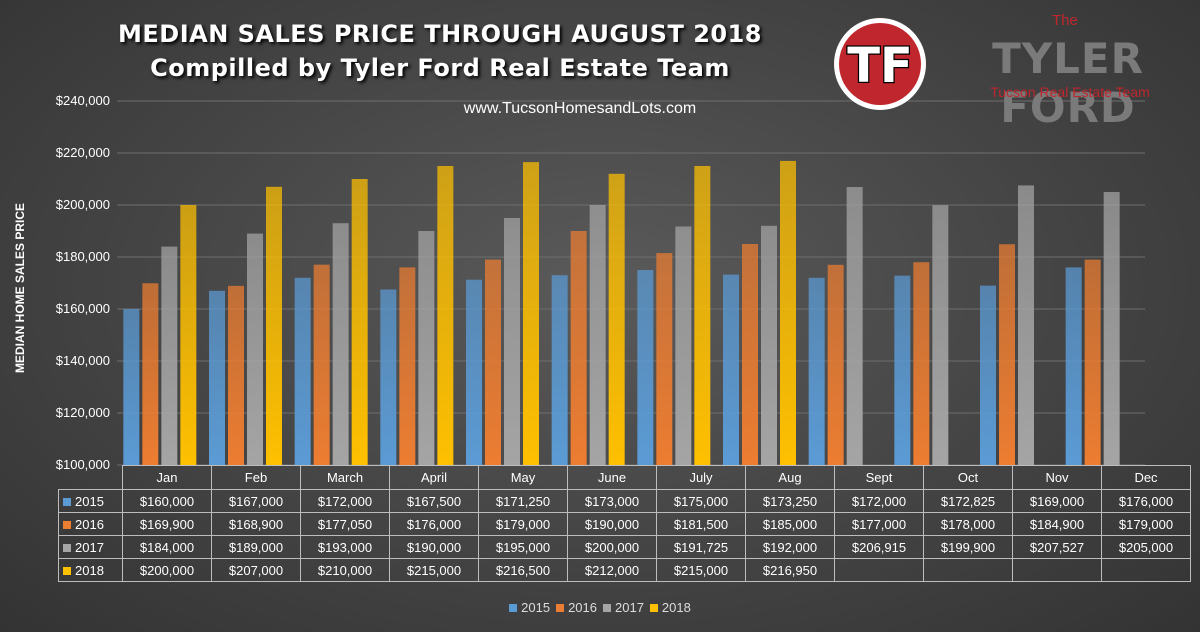 The image size is (1200, 632). What do you see at coordinates (167, 501) in the screenshot?
I see `table-cell: $160,000` at bounding box center [167, 501].